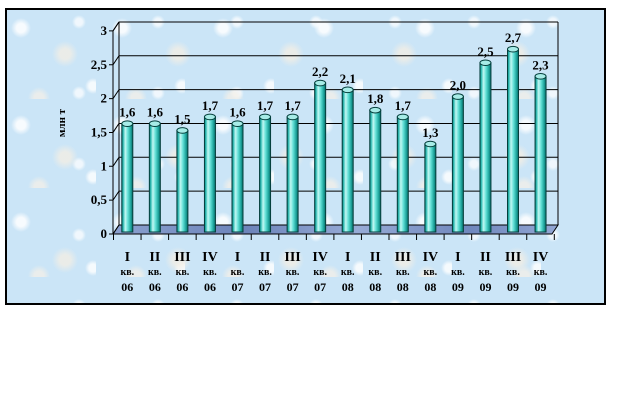  What do you see at coordinates (430, 132) in the screenshot?
I see `bar-value-label: 1,3` at bounding box center [430, 132].